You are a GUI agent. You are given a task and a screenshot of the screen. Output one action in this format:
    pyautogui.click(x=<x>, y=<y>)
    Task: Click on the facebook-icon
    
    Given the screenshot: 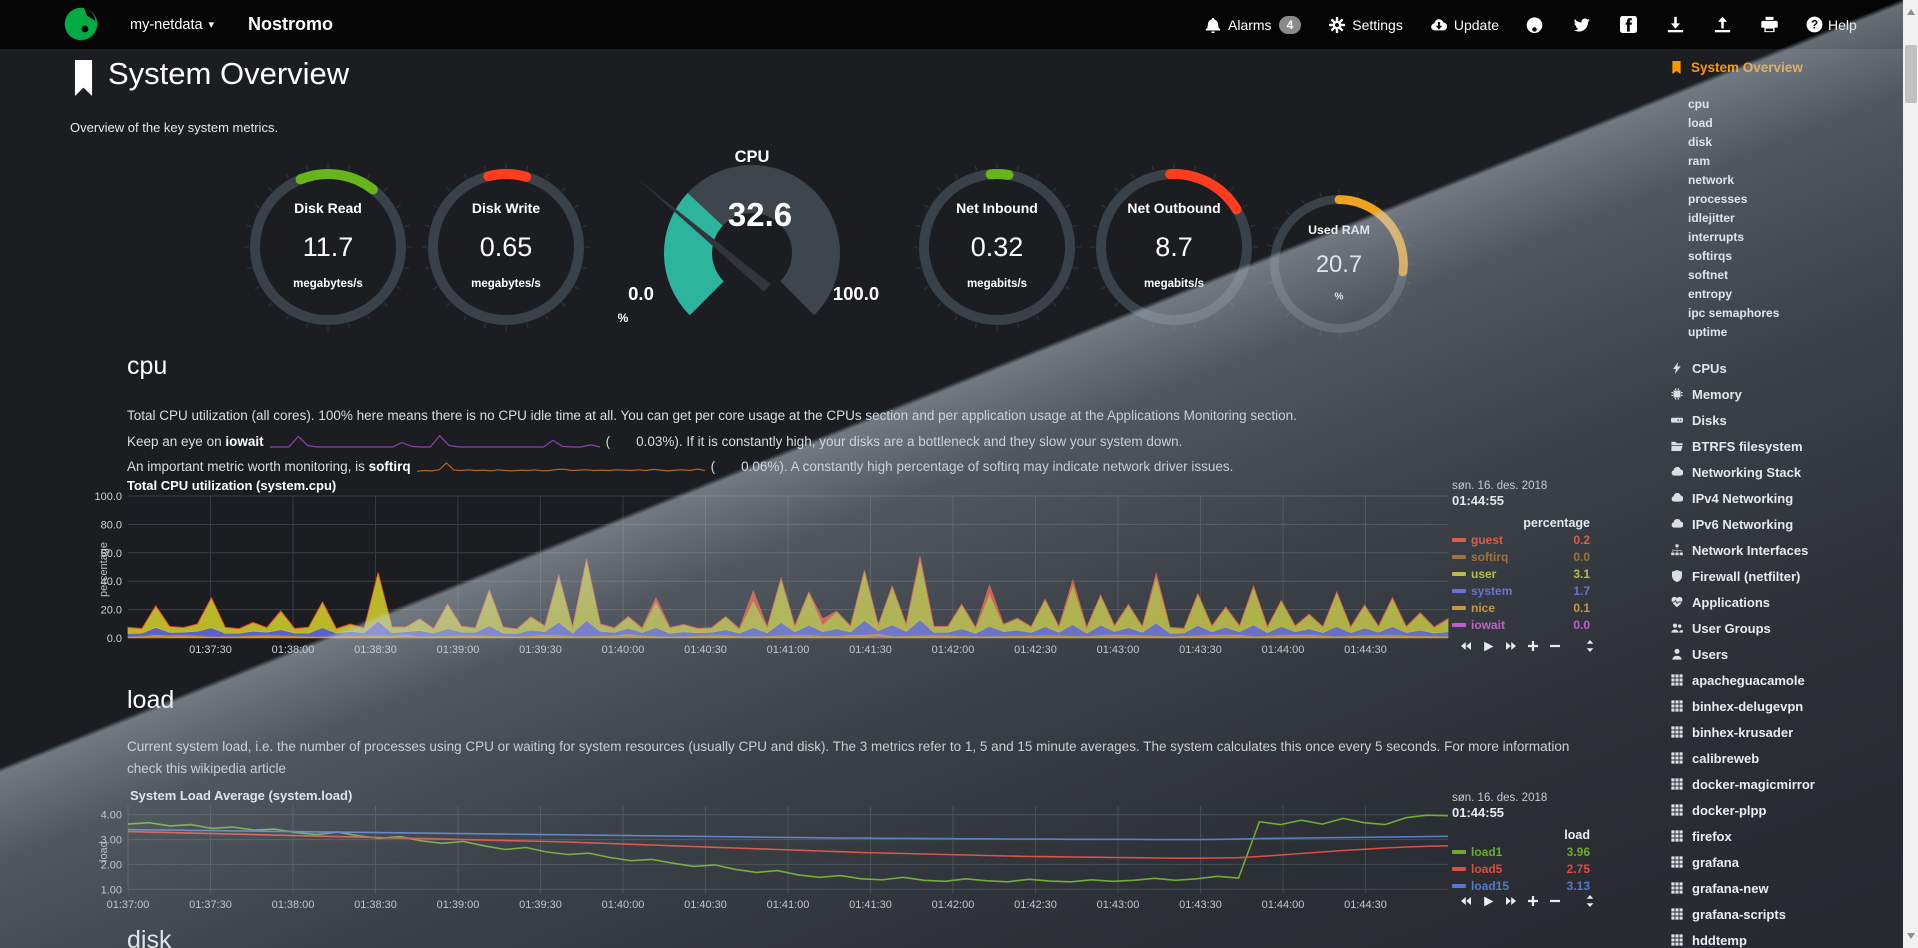 What is the action you would take?
    pyautogui.click(x=1628, y=24)
    